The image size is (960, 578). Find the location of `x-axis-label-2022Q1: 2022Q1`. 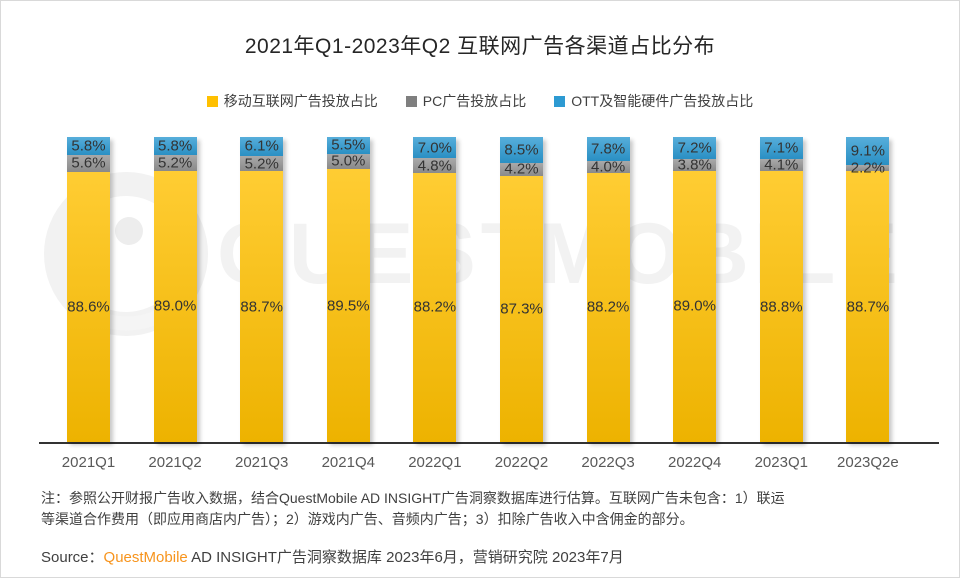

x-axis-label-2022Q1: 2022Q1 is located at coordinates (435, 462).